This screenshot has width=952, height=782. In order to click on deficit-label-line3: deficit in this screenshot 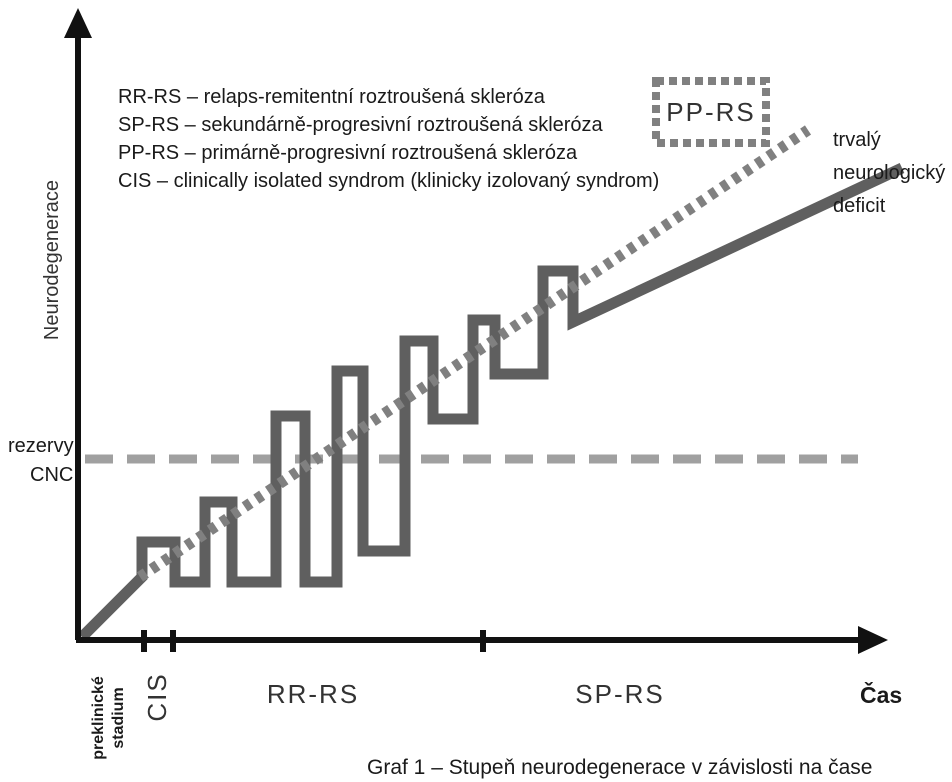, I will do `click(859, 206)`.